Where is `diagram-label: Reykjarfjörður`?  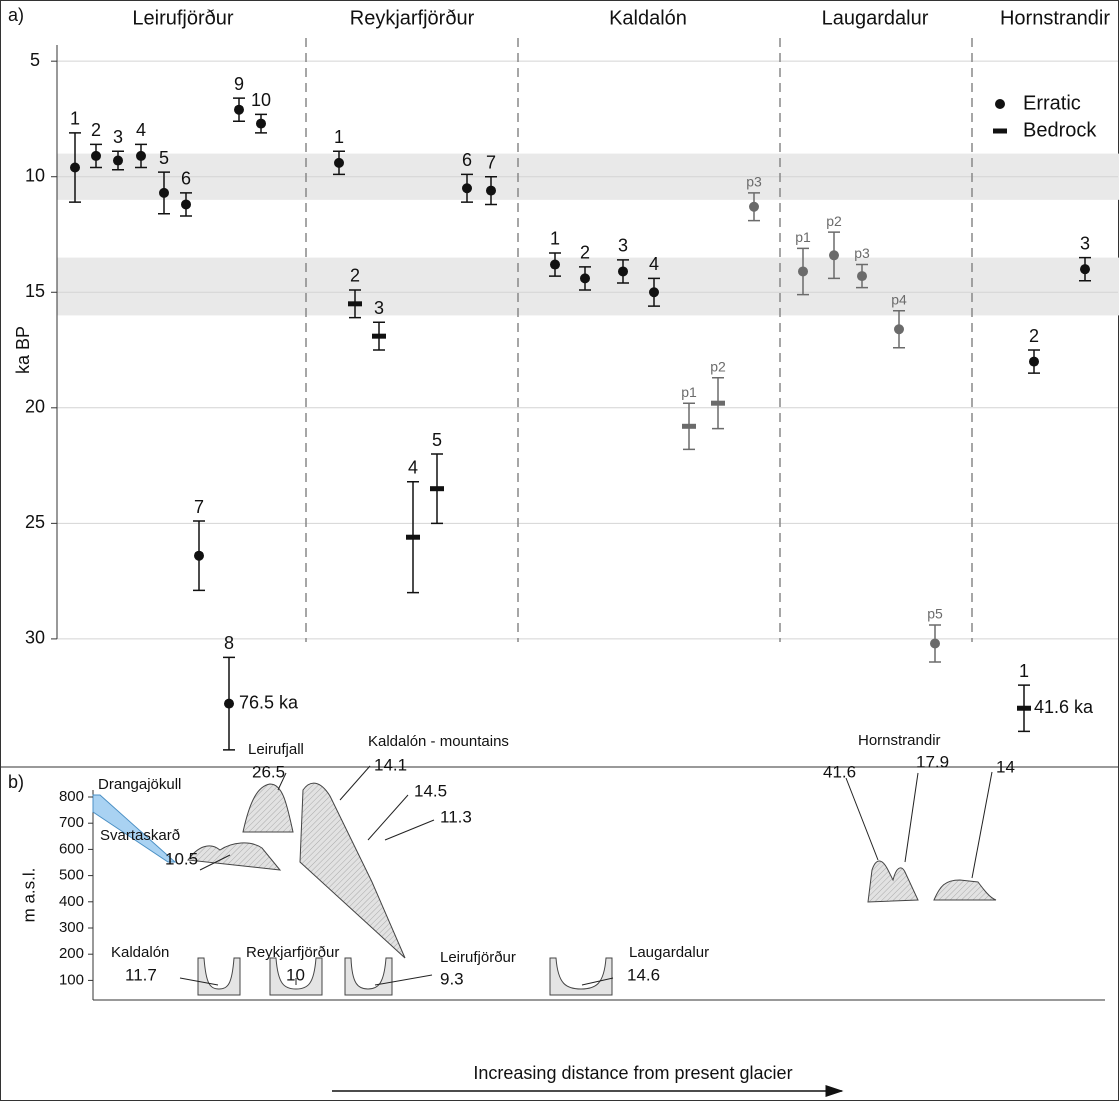
diagram-label: Reykjarfjörður is located at coordinates (292, 952).